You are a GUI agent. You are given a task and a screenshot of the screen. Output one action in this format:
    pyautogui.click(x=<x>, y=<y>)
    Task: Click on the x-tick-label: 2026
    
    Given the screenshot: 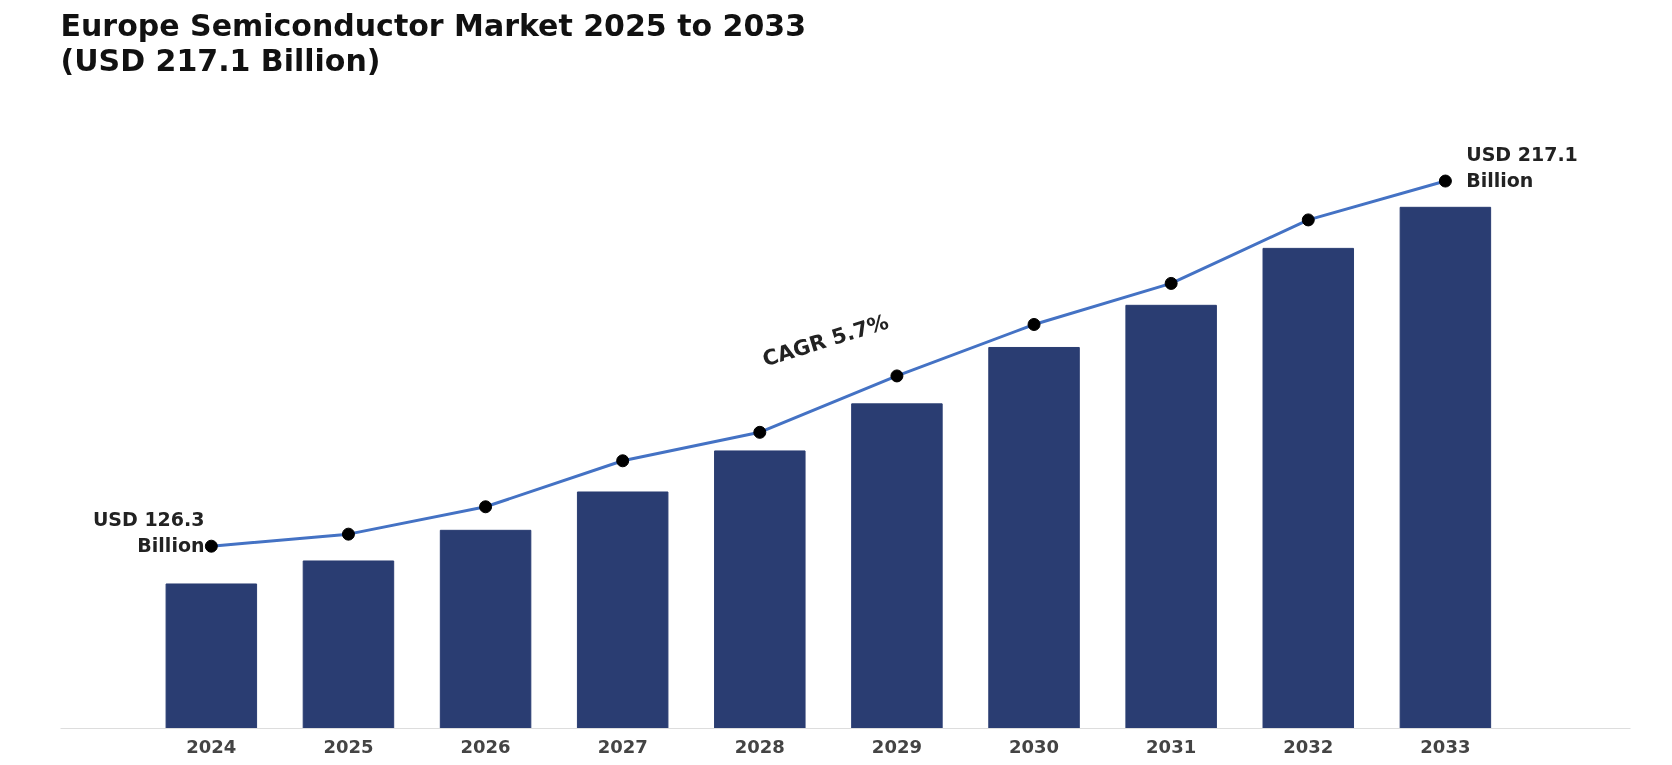 What is the action you would take?
    pyautogui.click(x=485, y=746)
    